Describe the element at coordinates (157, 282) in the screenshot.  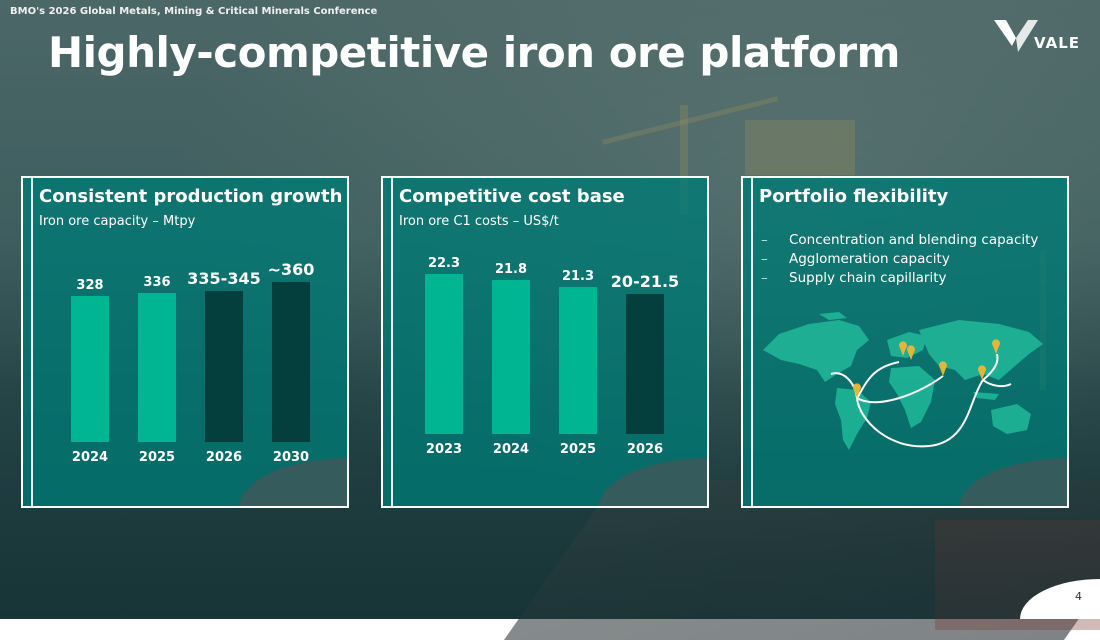
I see `bar-value-label: 336` at that location.